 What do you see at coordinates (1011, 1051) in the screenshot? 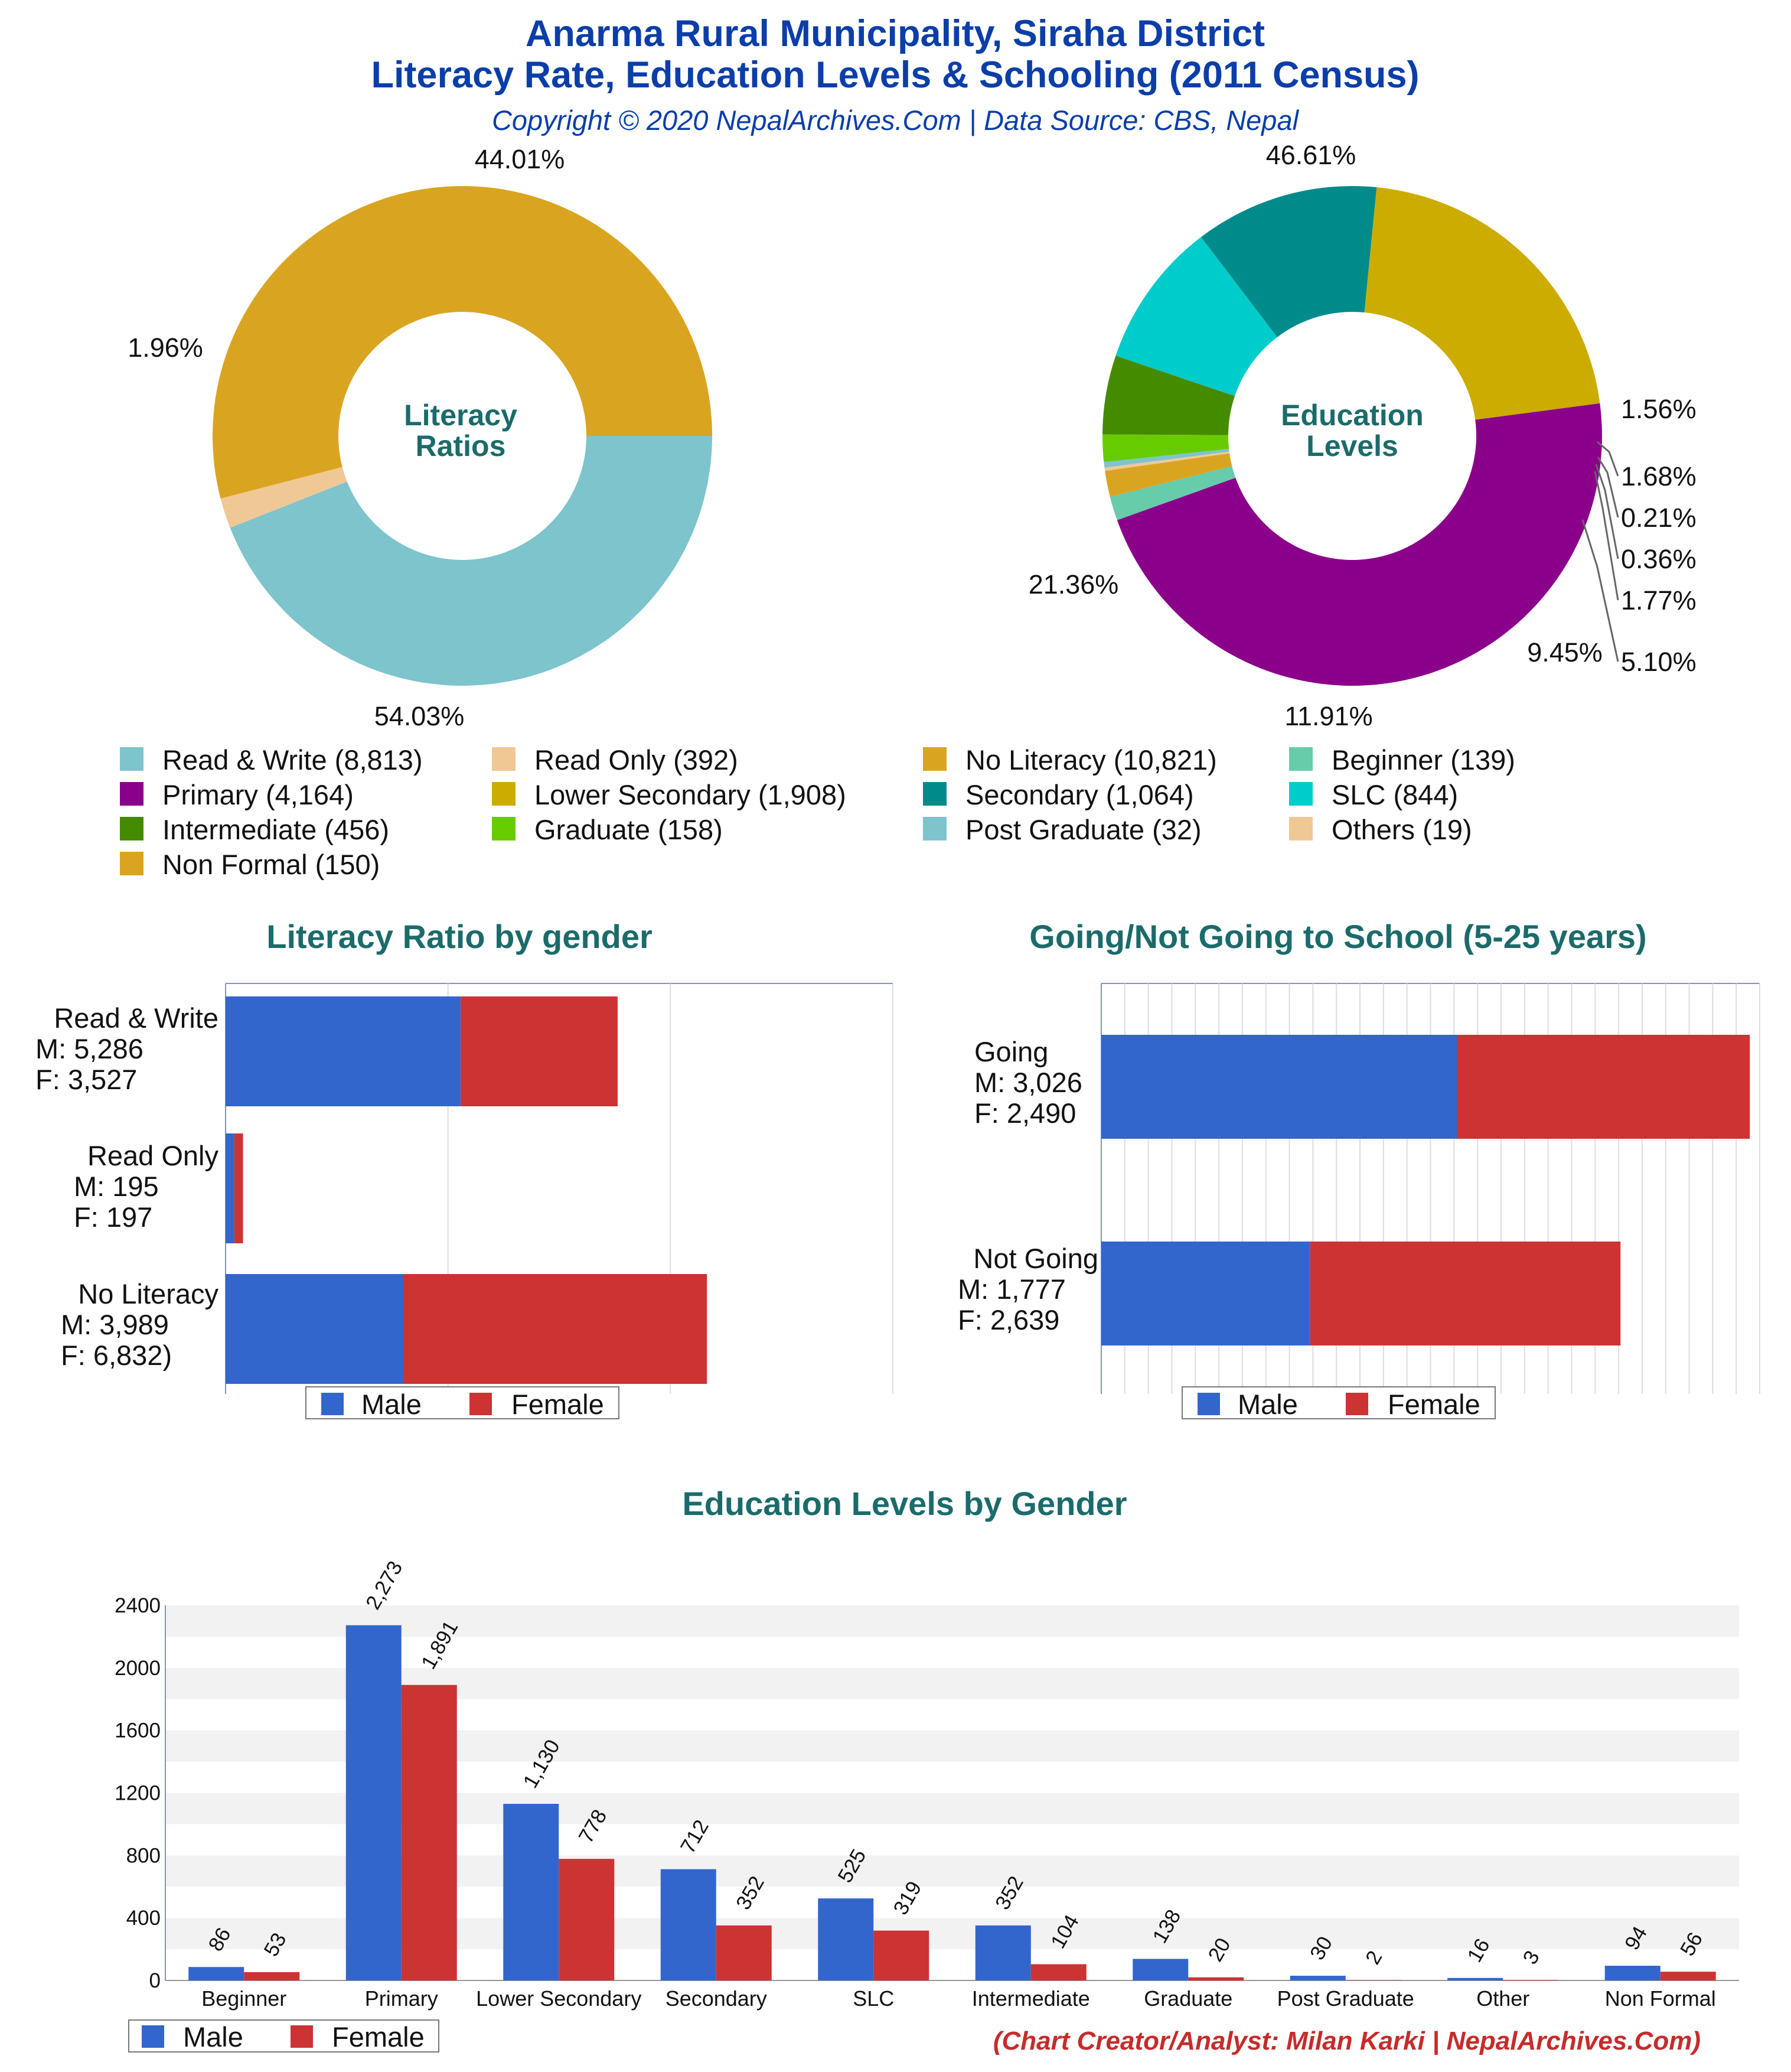
I see `row-label: Going` at bounding box center [1011, 1051].